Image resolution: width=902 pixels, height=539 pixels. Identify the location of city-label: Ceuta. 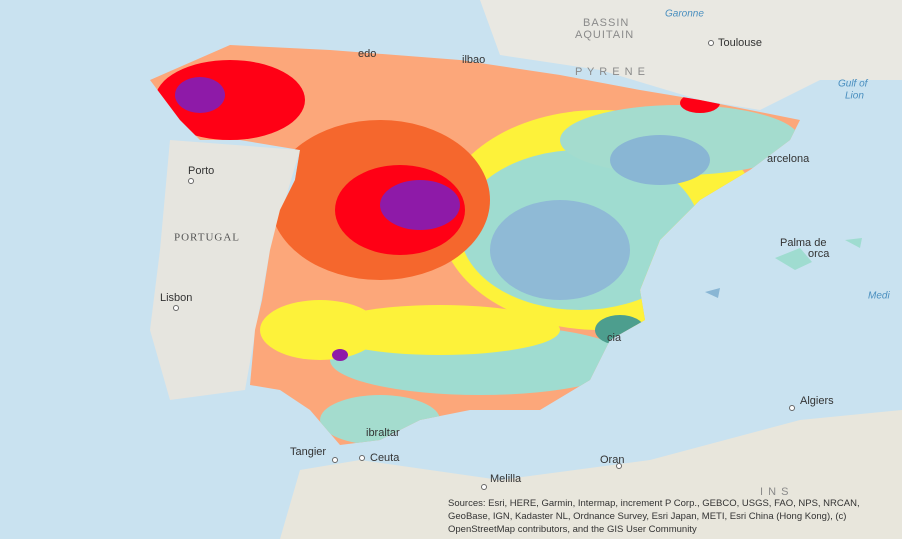
(385, 458).